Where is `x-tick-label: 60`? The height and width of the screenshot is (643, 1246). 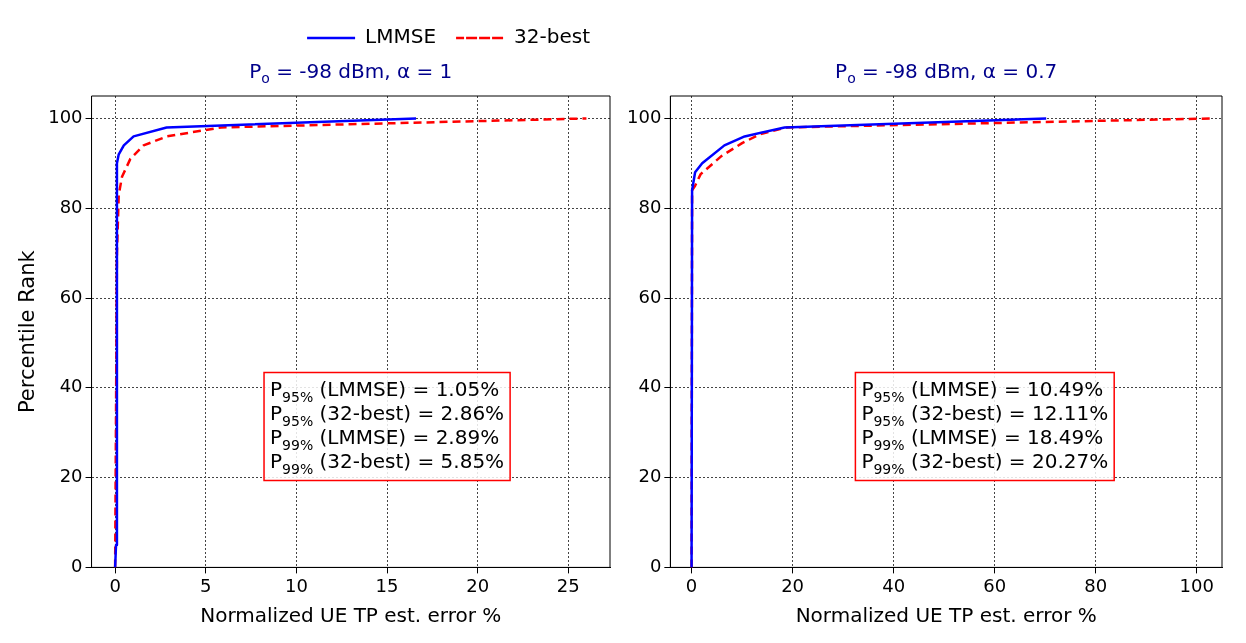 x-tick-label: 60 is located at coordinates (995, 585).